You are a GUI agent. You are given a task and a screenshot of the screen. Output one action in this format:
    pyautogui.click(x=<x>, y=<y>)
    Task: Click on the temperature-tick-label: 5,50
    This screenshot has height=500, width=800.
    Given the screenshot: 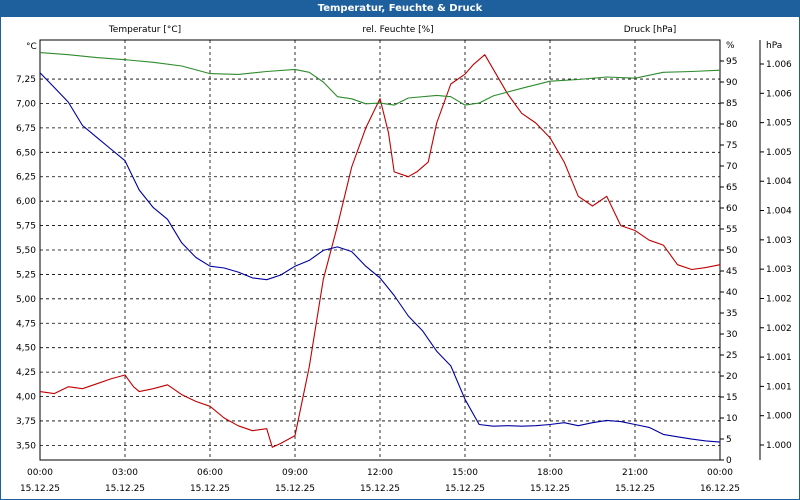 What is the action you would take?
    pyautogui.click(x=26, y=251)
    